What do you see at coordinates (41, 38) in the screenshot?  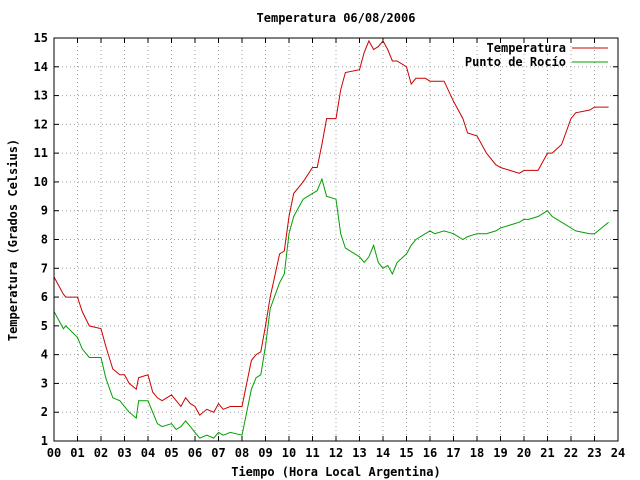 I see `y-tick-label: 15` at bounding box center [41, 38].